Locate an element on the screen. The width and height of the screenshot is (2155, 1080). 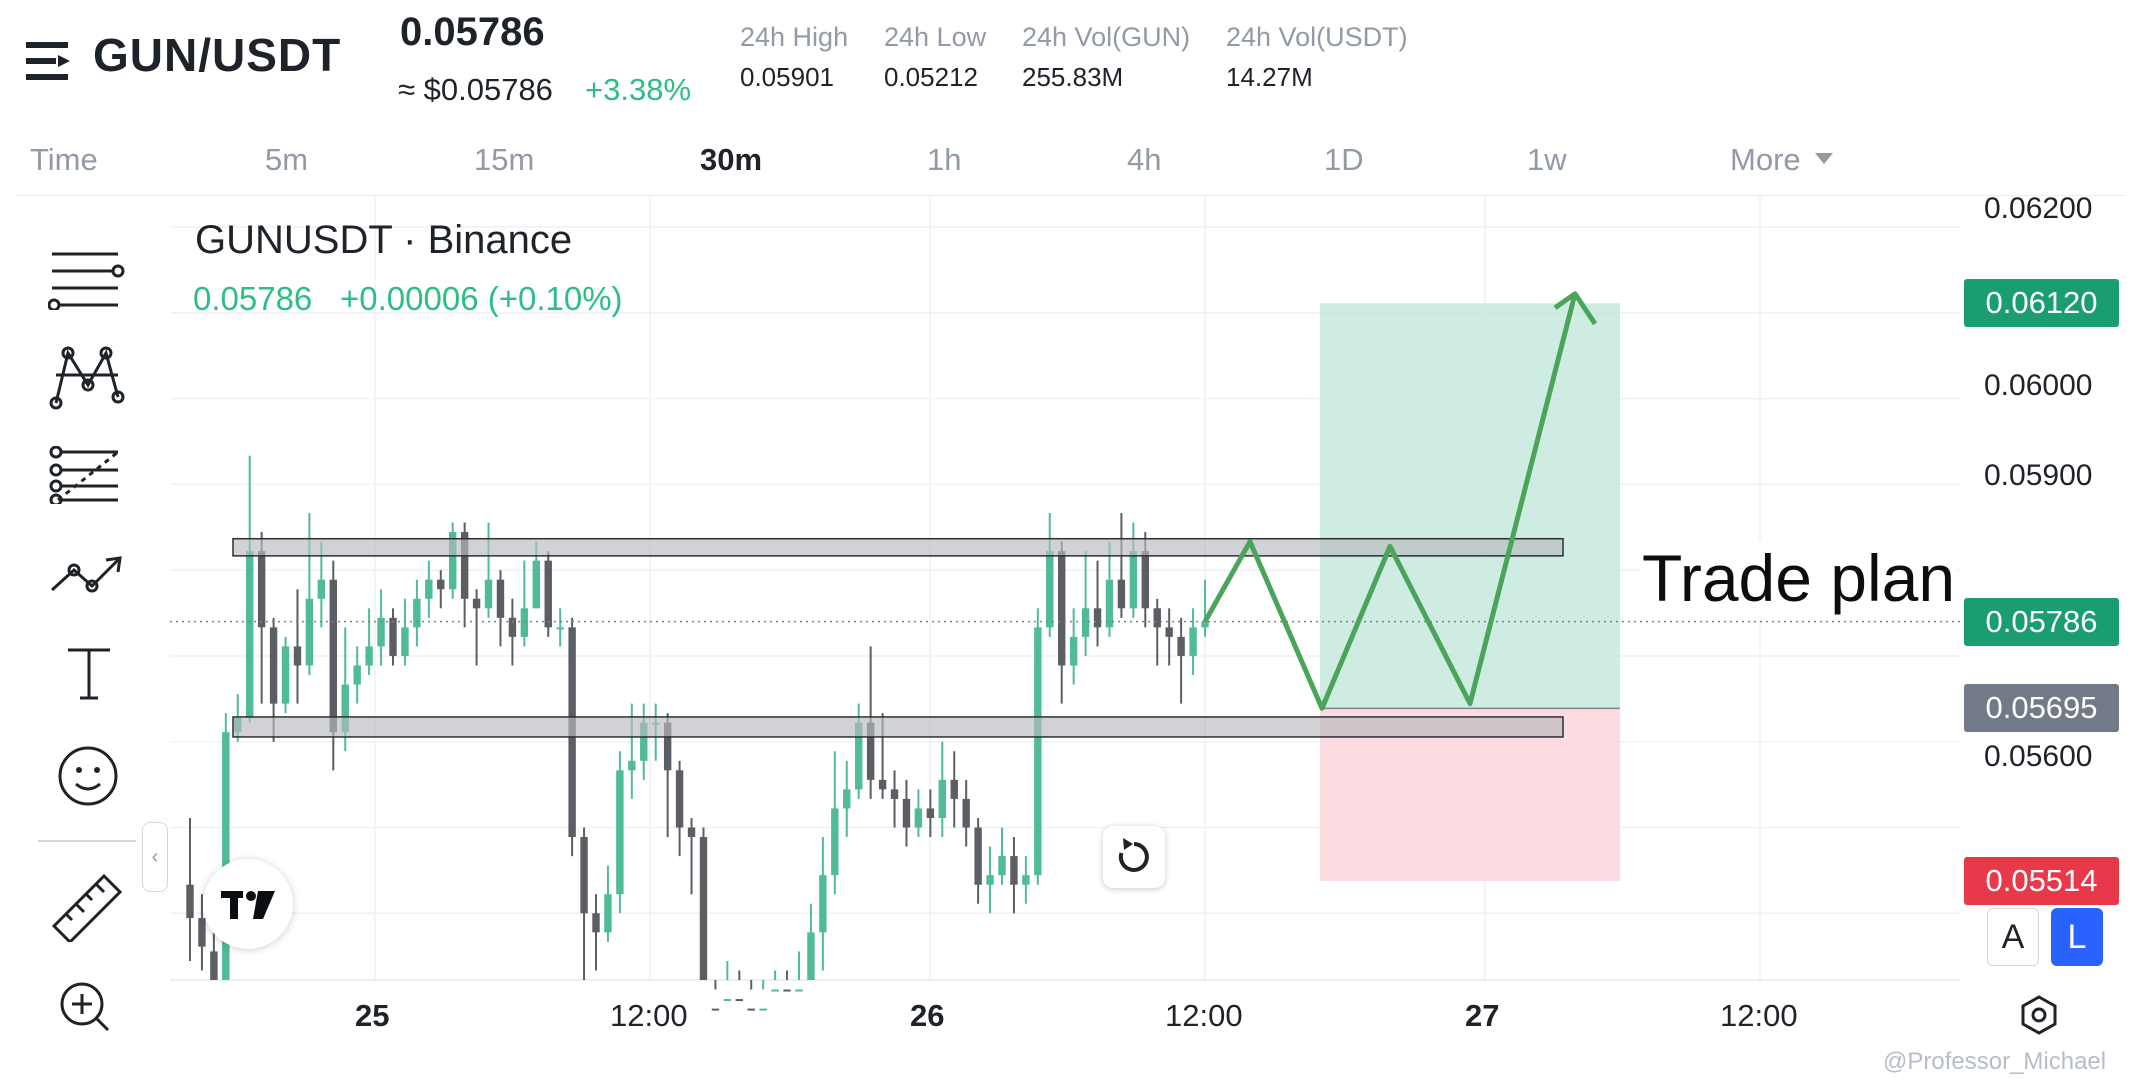
tf-more: More is located at coordinates (1765, 159).